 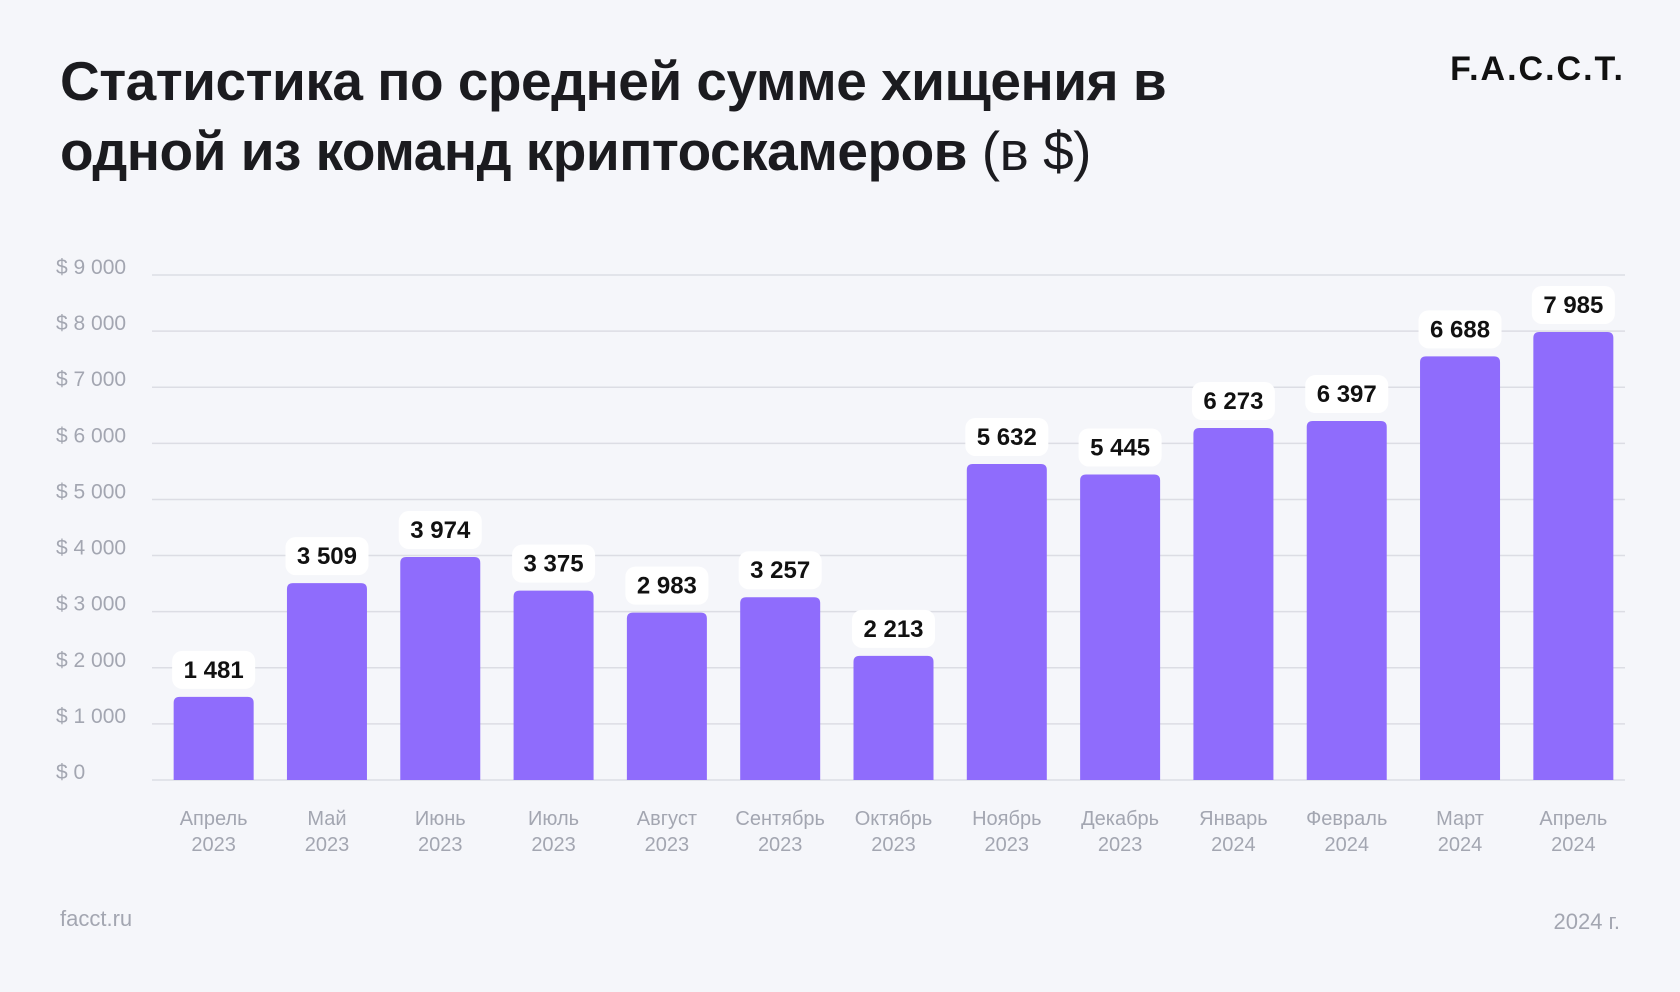 What do you see at coordinates (1233, 819) in the screenshot?
I see `x-tick-label-month: Январь` at bounding box center [1233, 819].